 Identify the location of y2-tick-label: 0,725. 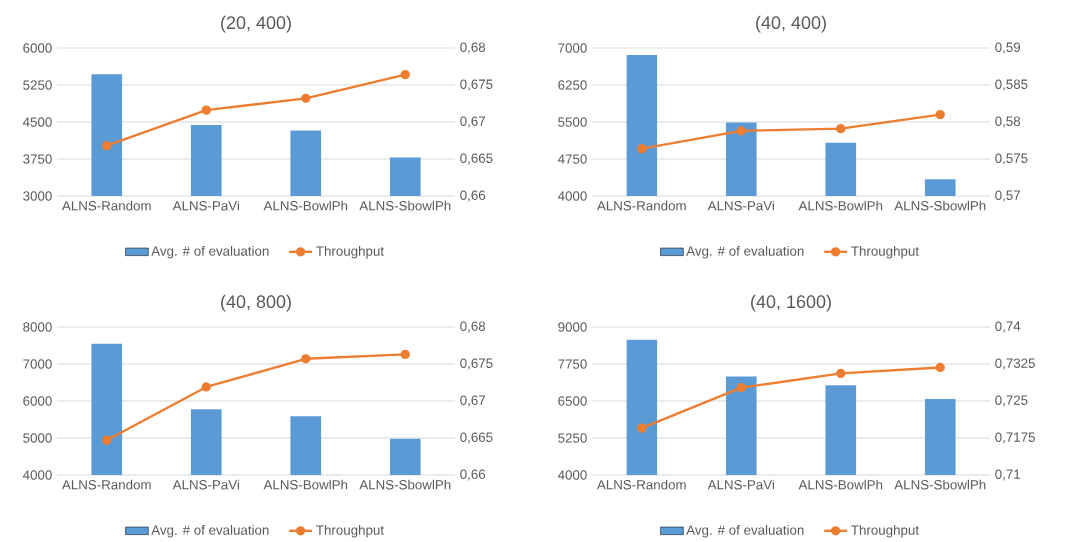
(1011, 401).